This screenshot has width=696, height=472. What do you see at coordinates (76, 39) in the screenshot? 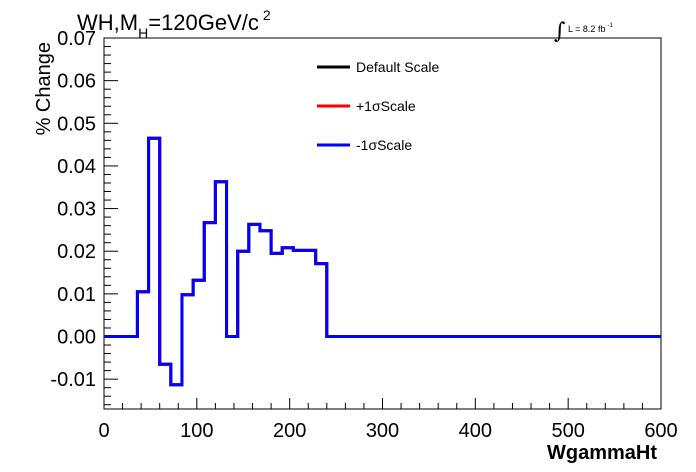
I see `y-tick-label: 0.07` at bounding box center [76, 39].